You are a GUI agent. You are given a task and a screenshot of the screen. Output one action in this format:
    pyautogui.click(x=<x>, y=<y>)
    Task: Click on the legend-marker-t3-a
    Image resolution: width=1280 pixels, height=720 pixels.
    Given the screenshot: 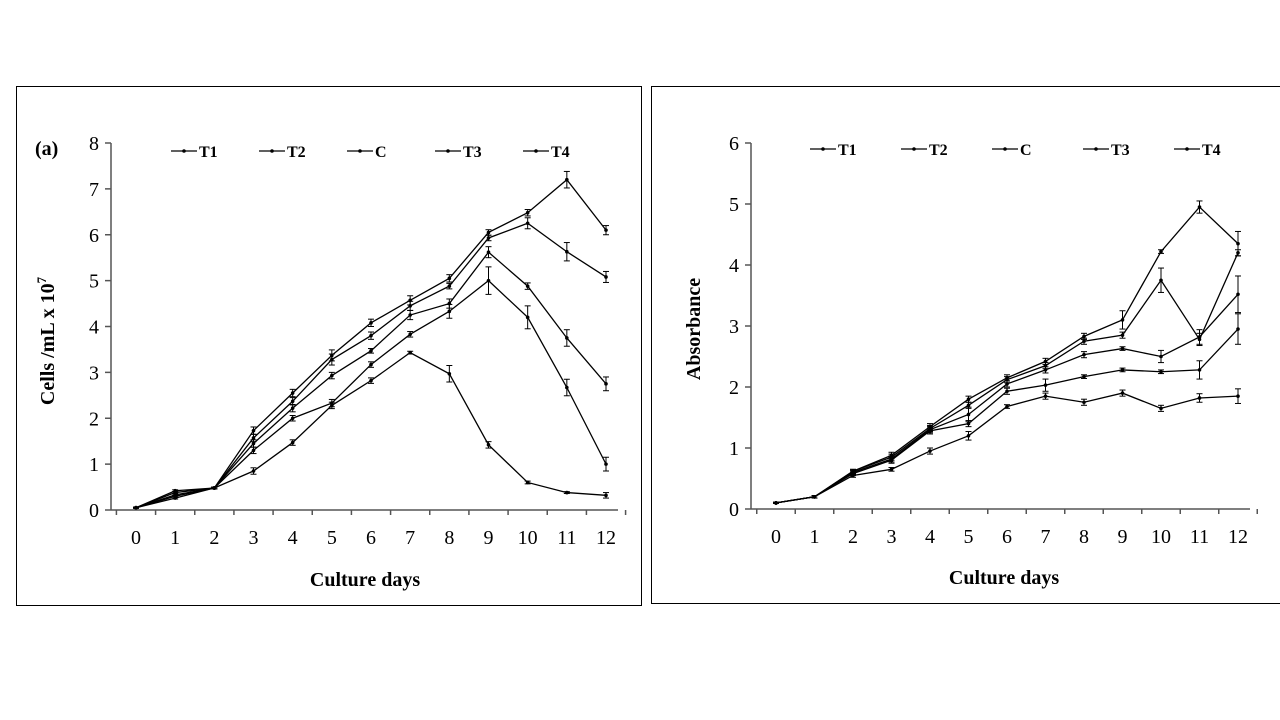 What is the action you would take?
    pyautogui.click(x=448, y=151)
    